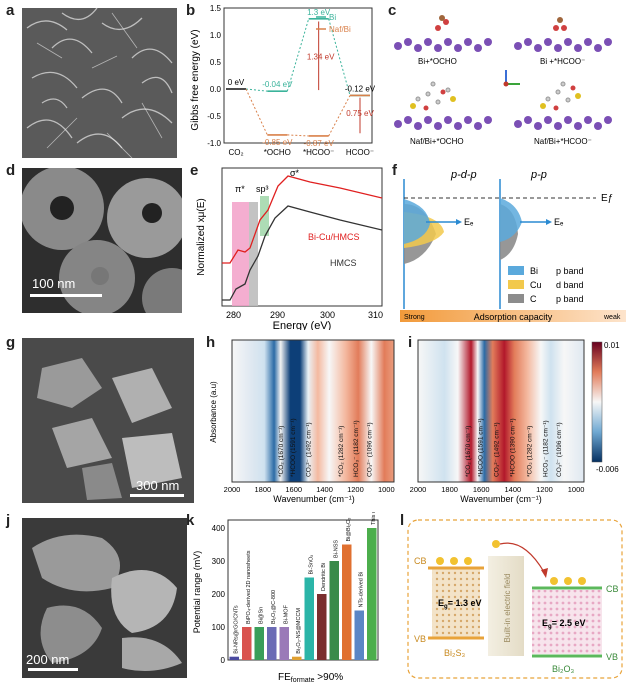 This screenshot has height=687, width=632. What do you see at coordinates (420, 639) in the screenshot?
I see `left-vb-label: VB` at bounding box center [420, 639].